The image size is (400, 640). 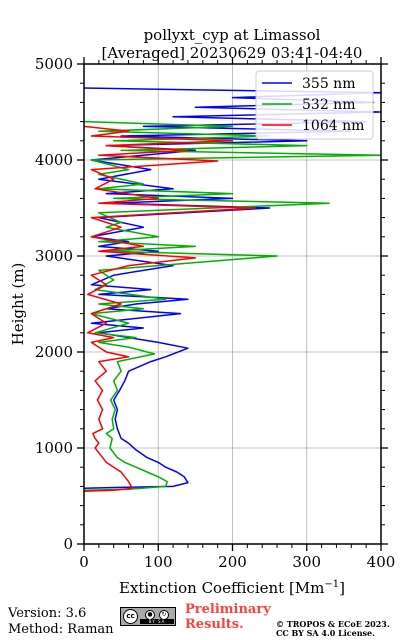 I want to click on x-tick-label: 300, so click(x=306, y=562).